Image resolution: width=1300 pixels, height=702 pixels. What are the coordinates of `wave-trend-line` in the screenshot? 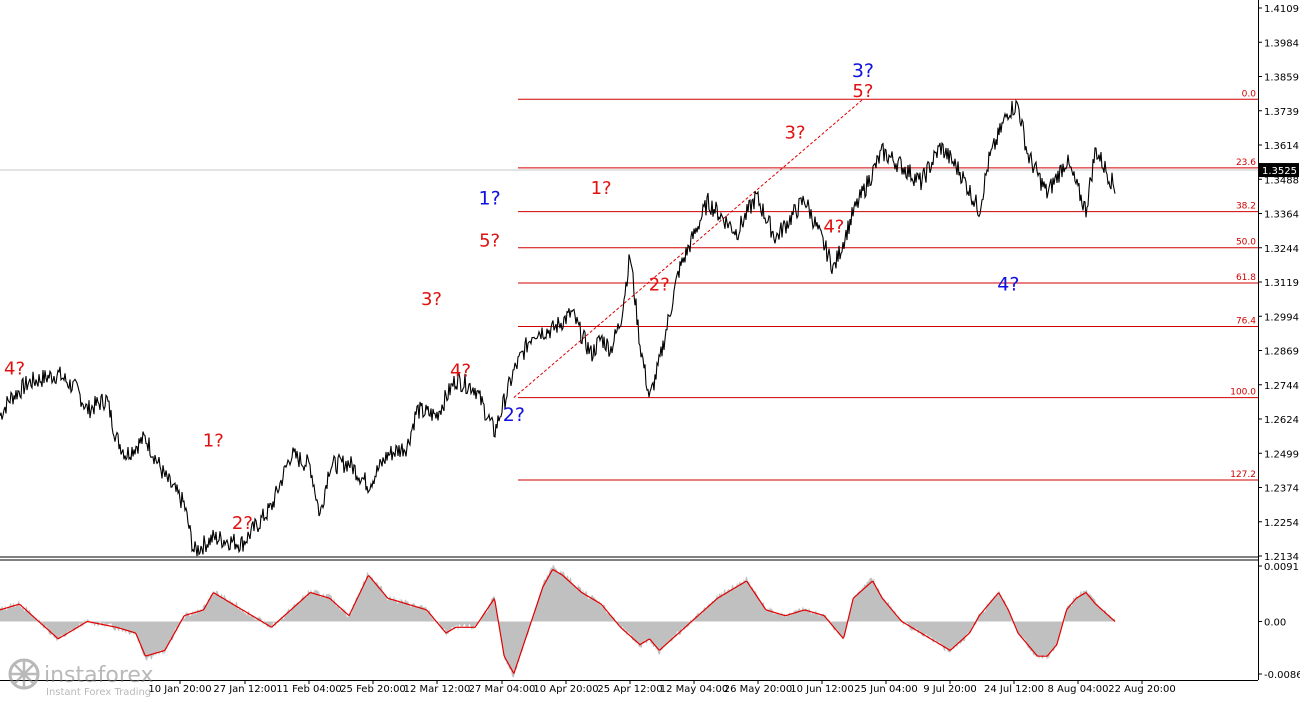 It's located at (688, 248).